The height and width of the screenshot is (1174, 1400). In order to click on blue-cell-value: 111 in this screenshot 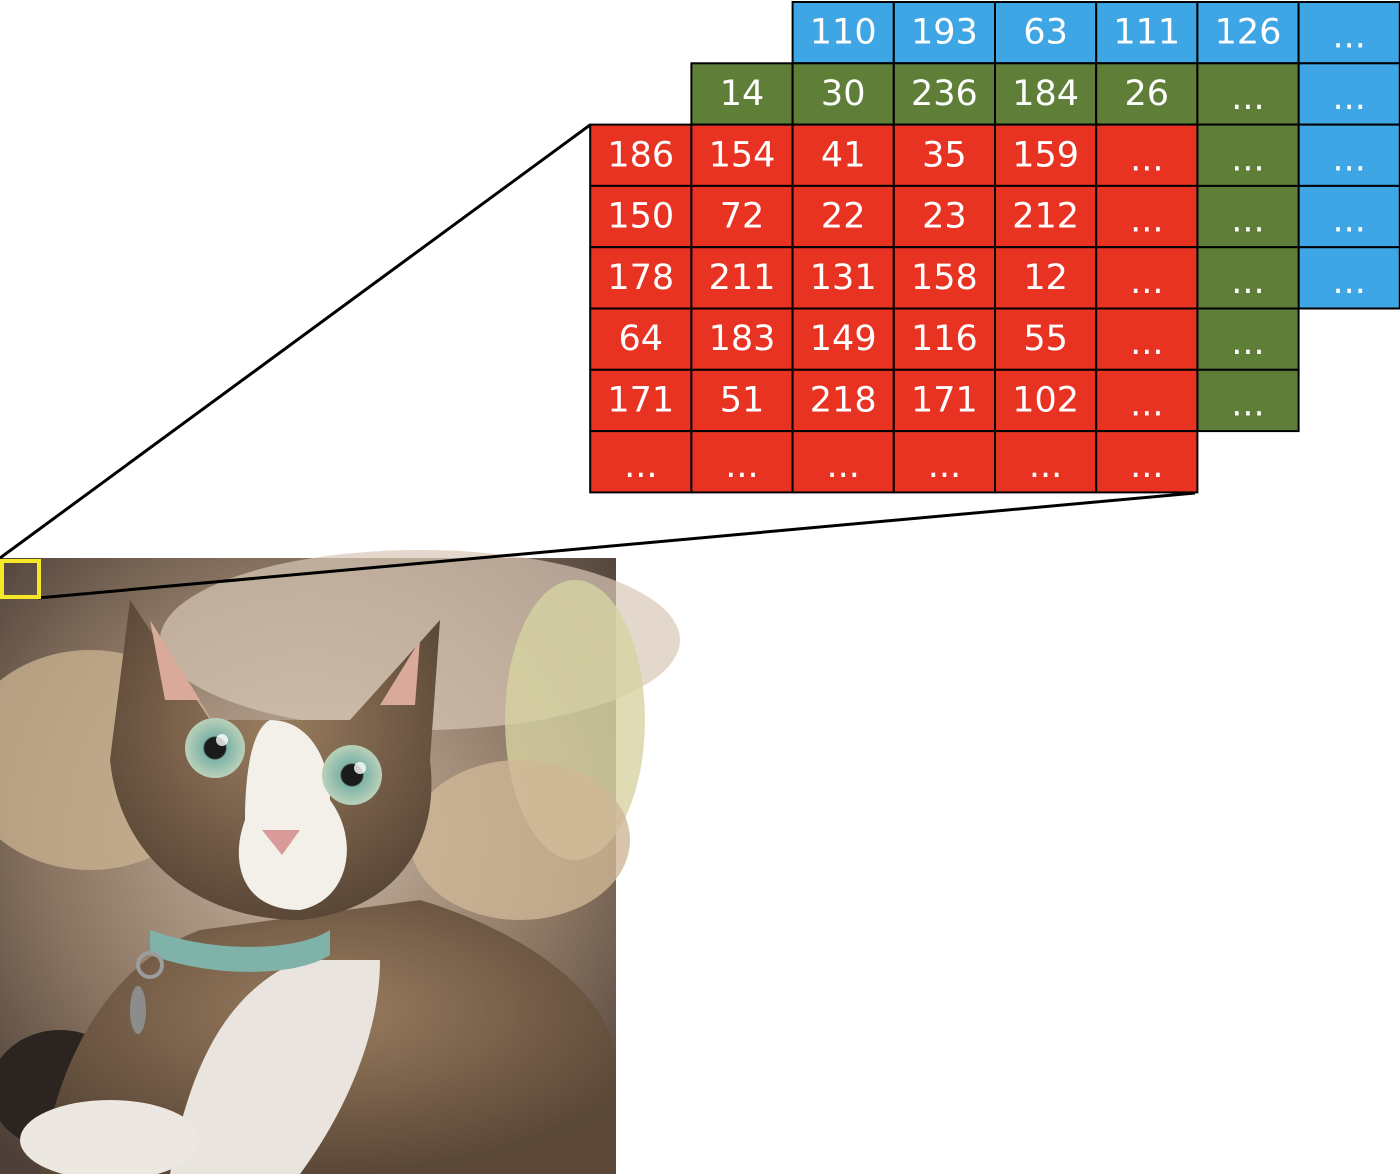, I will do `click(1146, 33)`.